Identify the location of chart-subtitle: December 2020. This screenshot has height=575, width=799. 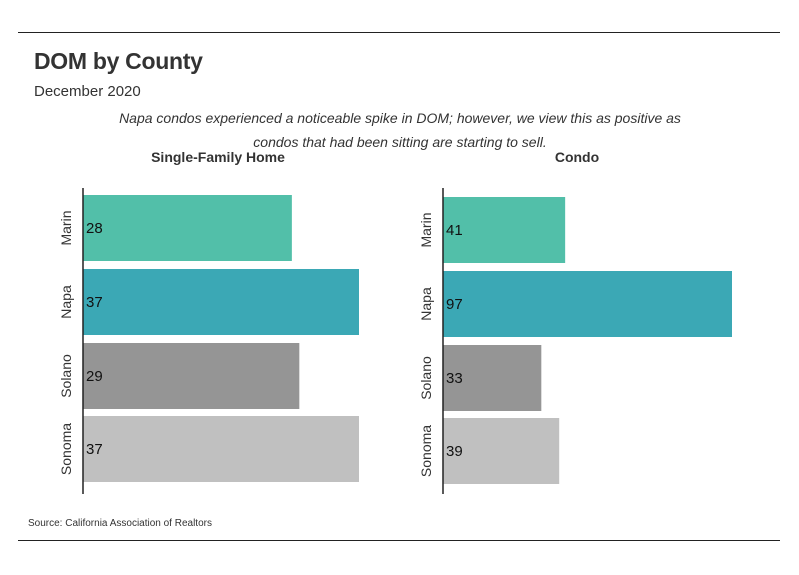
(87, 91).